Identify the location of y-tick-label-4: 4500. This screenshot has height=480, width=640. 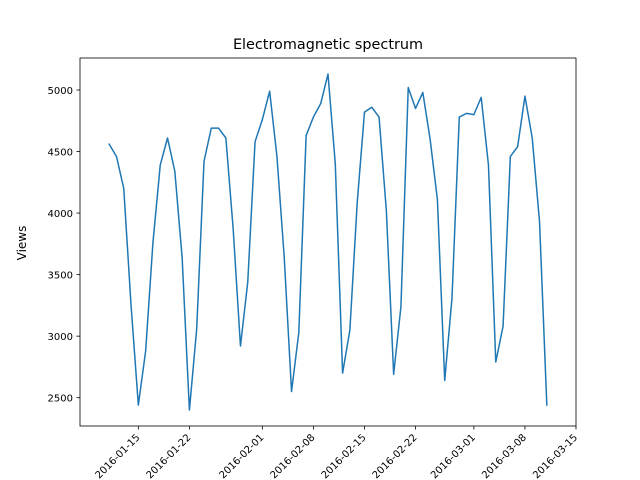
(60, 153).